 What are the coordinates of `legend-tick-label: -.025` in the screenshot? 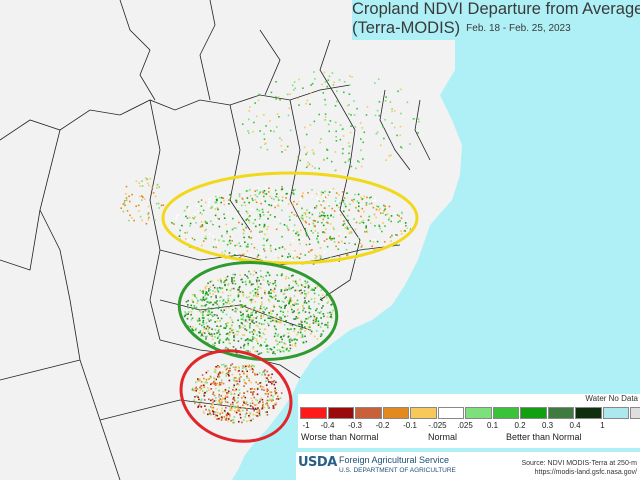 It's located at (437, 425).